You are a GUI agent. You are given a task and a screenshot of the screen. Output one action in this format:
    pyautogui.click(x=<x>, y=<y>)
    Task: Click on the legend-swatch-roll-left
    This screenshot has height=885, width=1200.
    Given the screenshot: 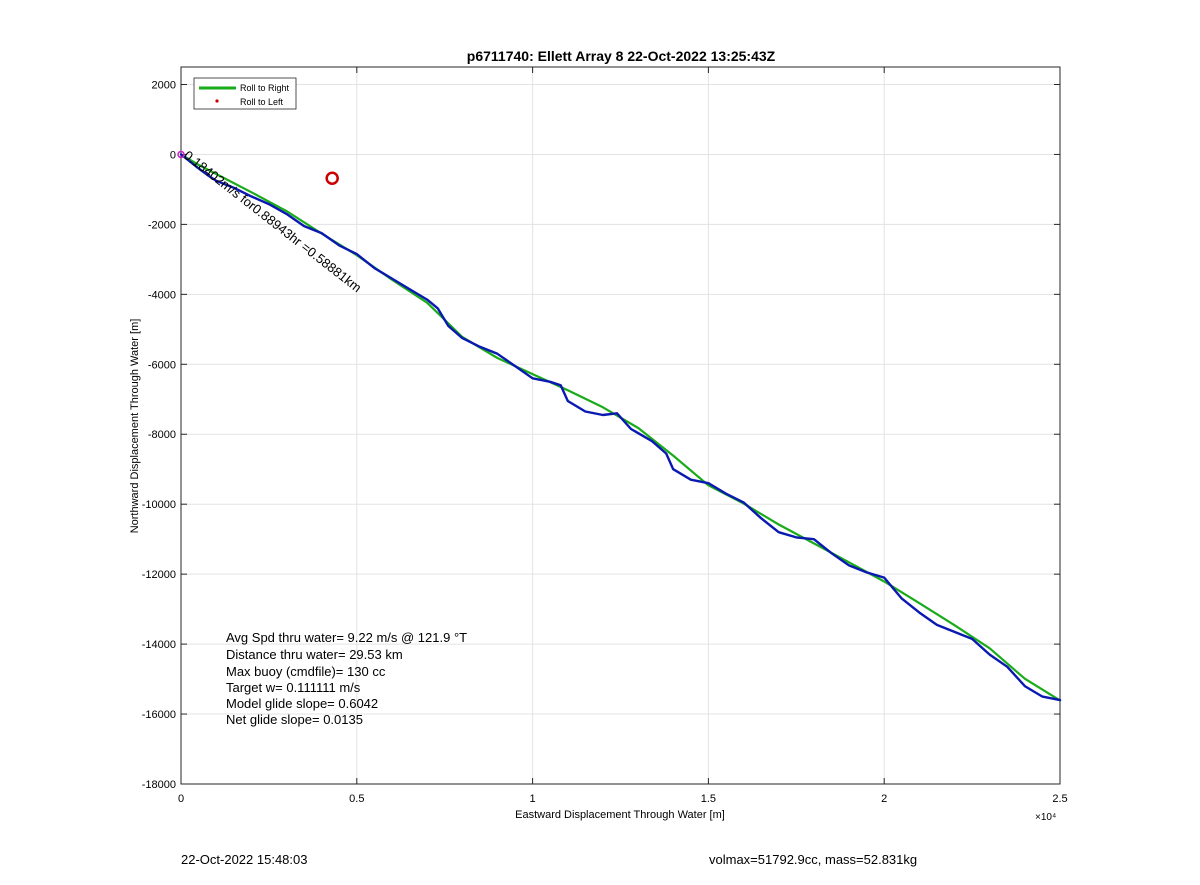 What is the action you would take?
    pyautogui.click(x=217, y=101)
    